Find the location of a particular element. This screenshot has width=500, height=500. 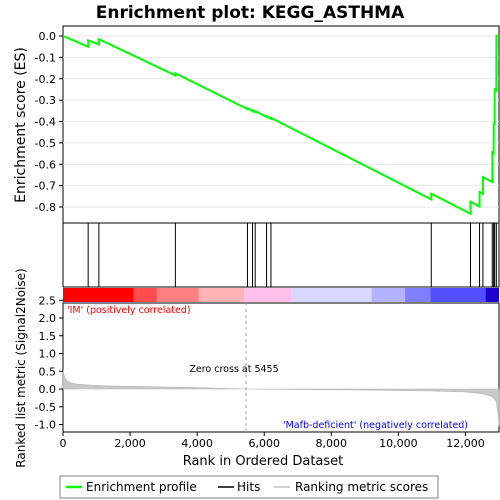

x-tick-label: 6,000 is located at coordinates (264, 443).